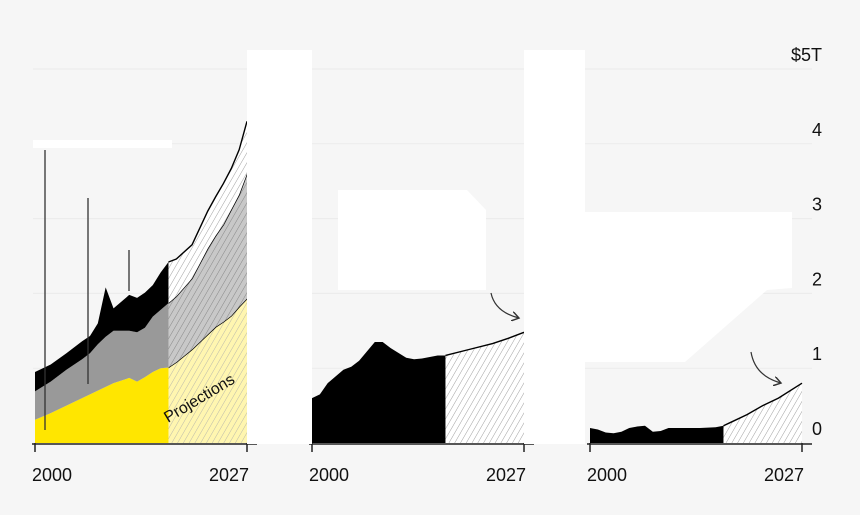  Describe the element at coordinates (817, 130) in the screenshot. I see `y-tick-label: 4` at that location.